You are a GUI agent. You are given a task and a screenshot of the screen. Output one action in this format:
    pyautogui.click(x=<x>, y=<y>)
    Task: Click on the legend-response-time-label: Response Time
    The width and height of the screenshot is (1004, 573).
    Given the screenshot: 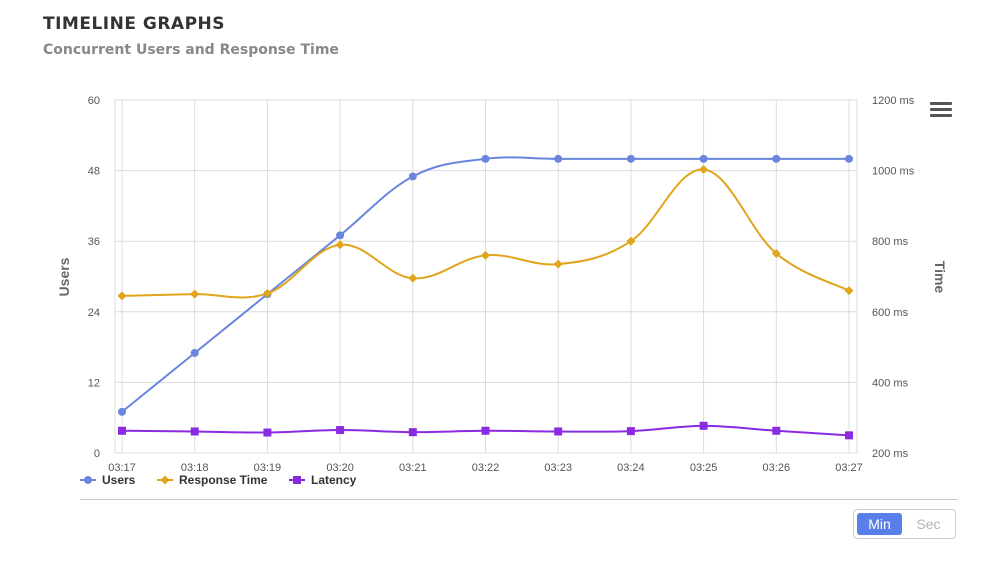 What is the action you would take?
    pyautogui.click(x=223, y=480)
    